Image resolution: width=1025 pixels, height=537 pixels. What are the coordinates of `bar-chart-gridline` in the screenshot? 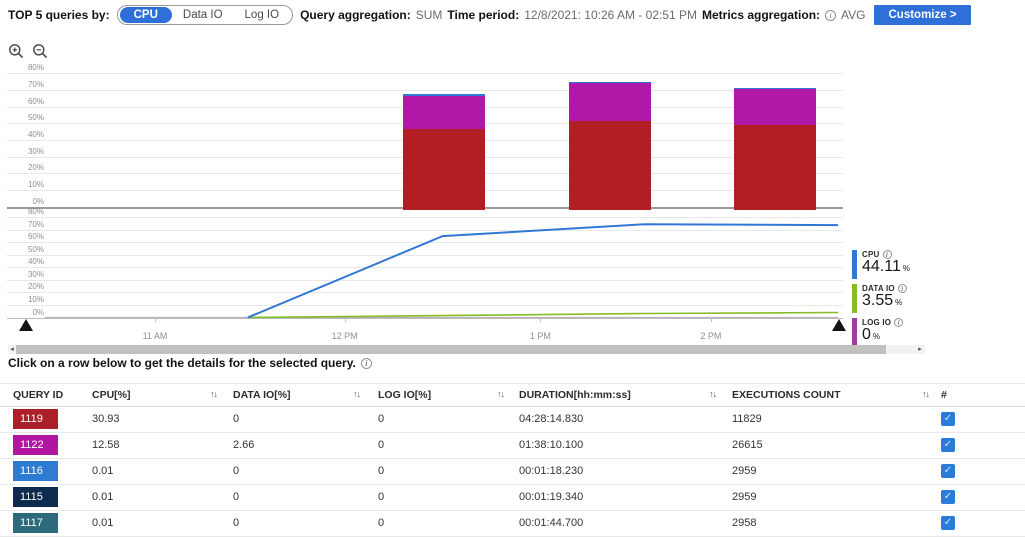 It's located at (425, 90).